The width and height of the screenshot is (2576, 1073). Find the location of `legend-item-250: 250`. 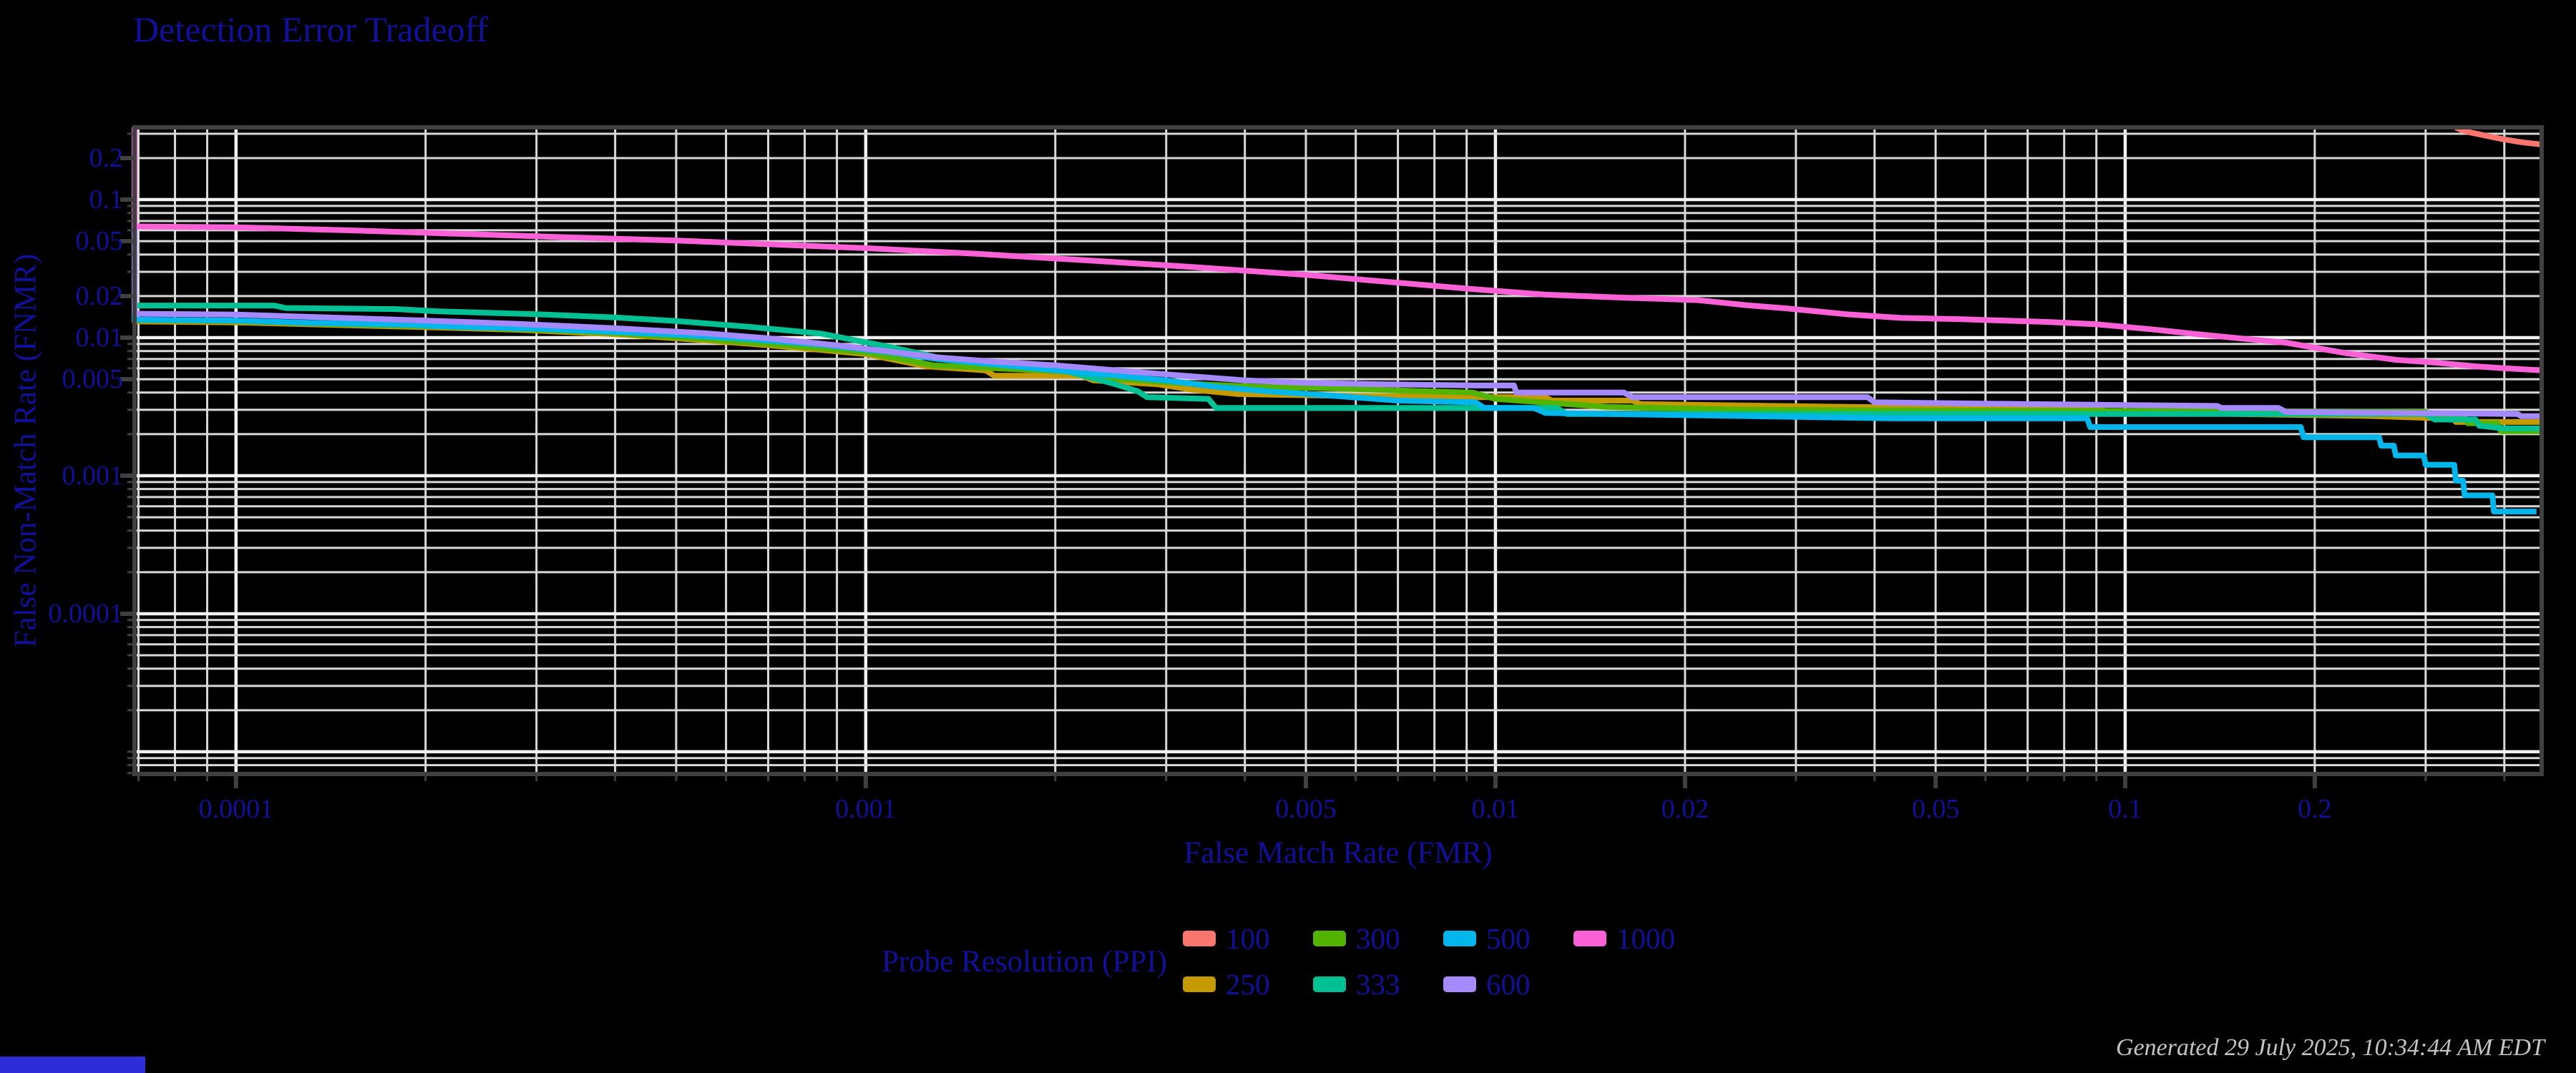

legend-item-250: 250 is located at coordinates (1242, 984).